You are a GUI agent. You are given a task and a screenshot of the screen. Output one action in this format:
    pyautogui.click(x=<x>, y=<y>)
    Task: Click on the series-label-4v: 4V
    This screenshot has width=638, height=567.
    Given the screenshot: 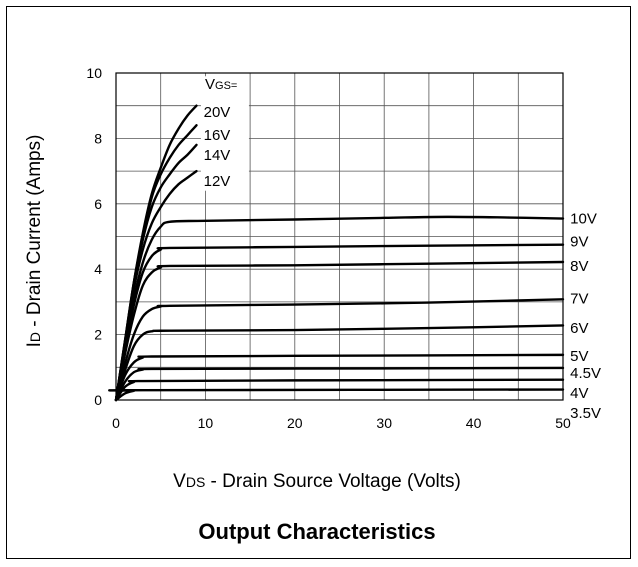 What is the action you would take?
    pyautogui.click(x=579, y=393)
    